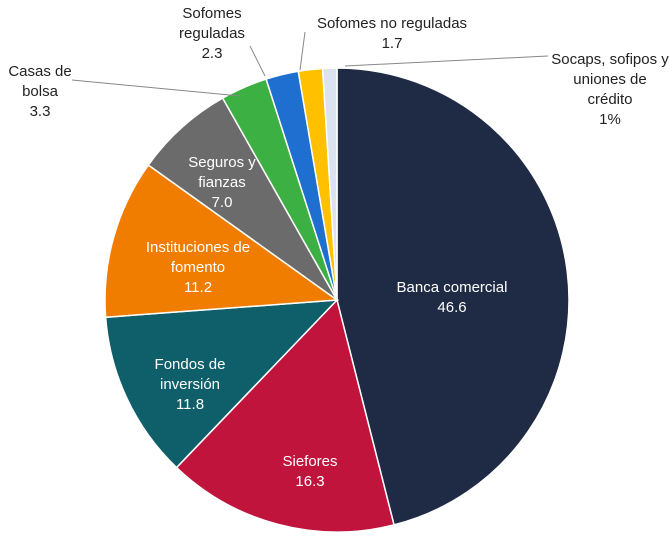 The image size is (669, 538). Describe the element at coordinates (310, 461) in the screenshot. I see `category-label: Siefores` at that location.